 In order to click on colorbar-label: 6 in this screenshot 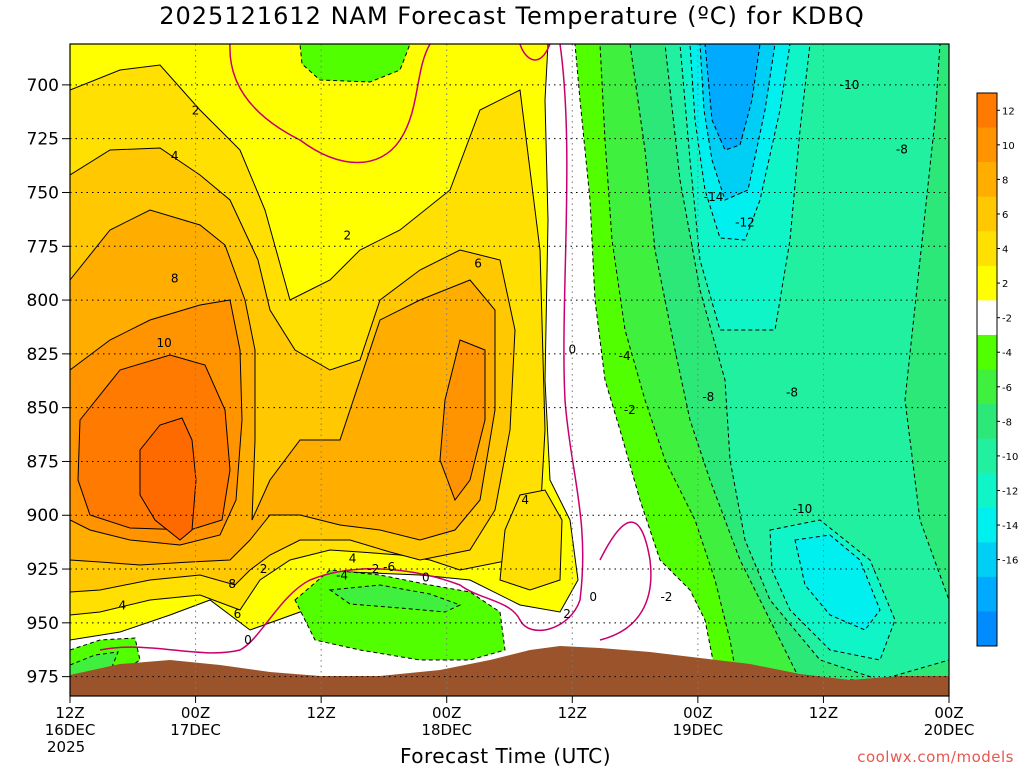, I will do `click(1005, 215)`.